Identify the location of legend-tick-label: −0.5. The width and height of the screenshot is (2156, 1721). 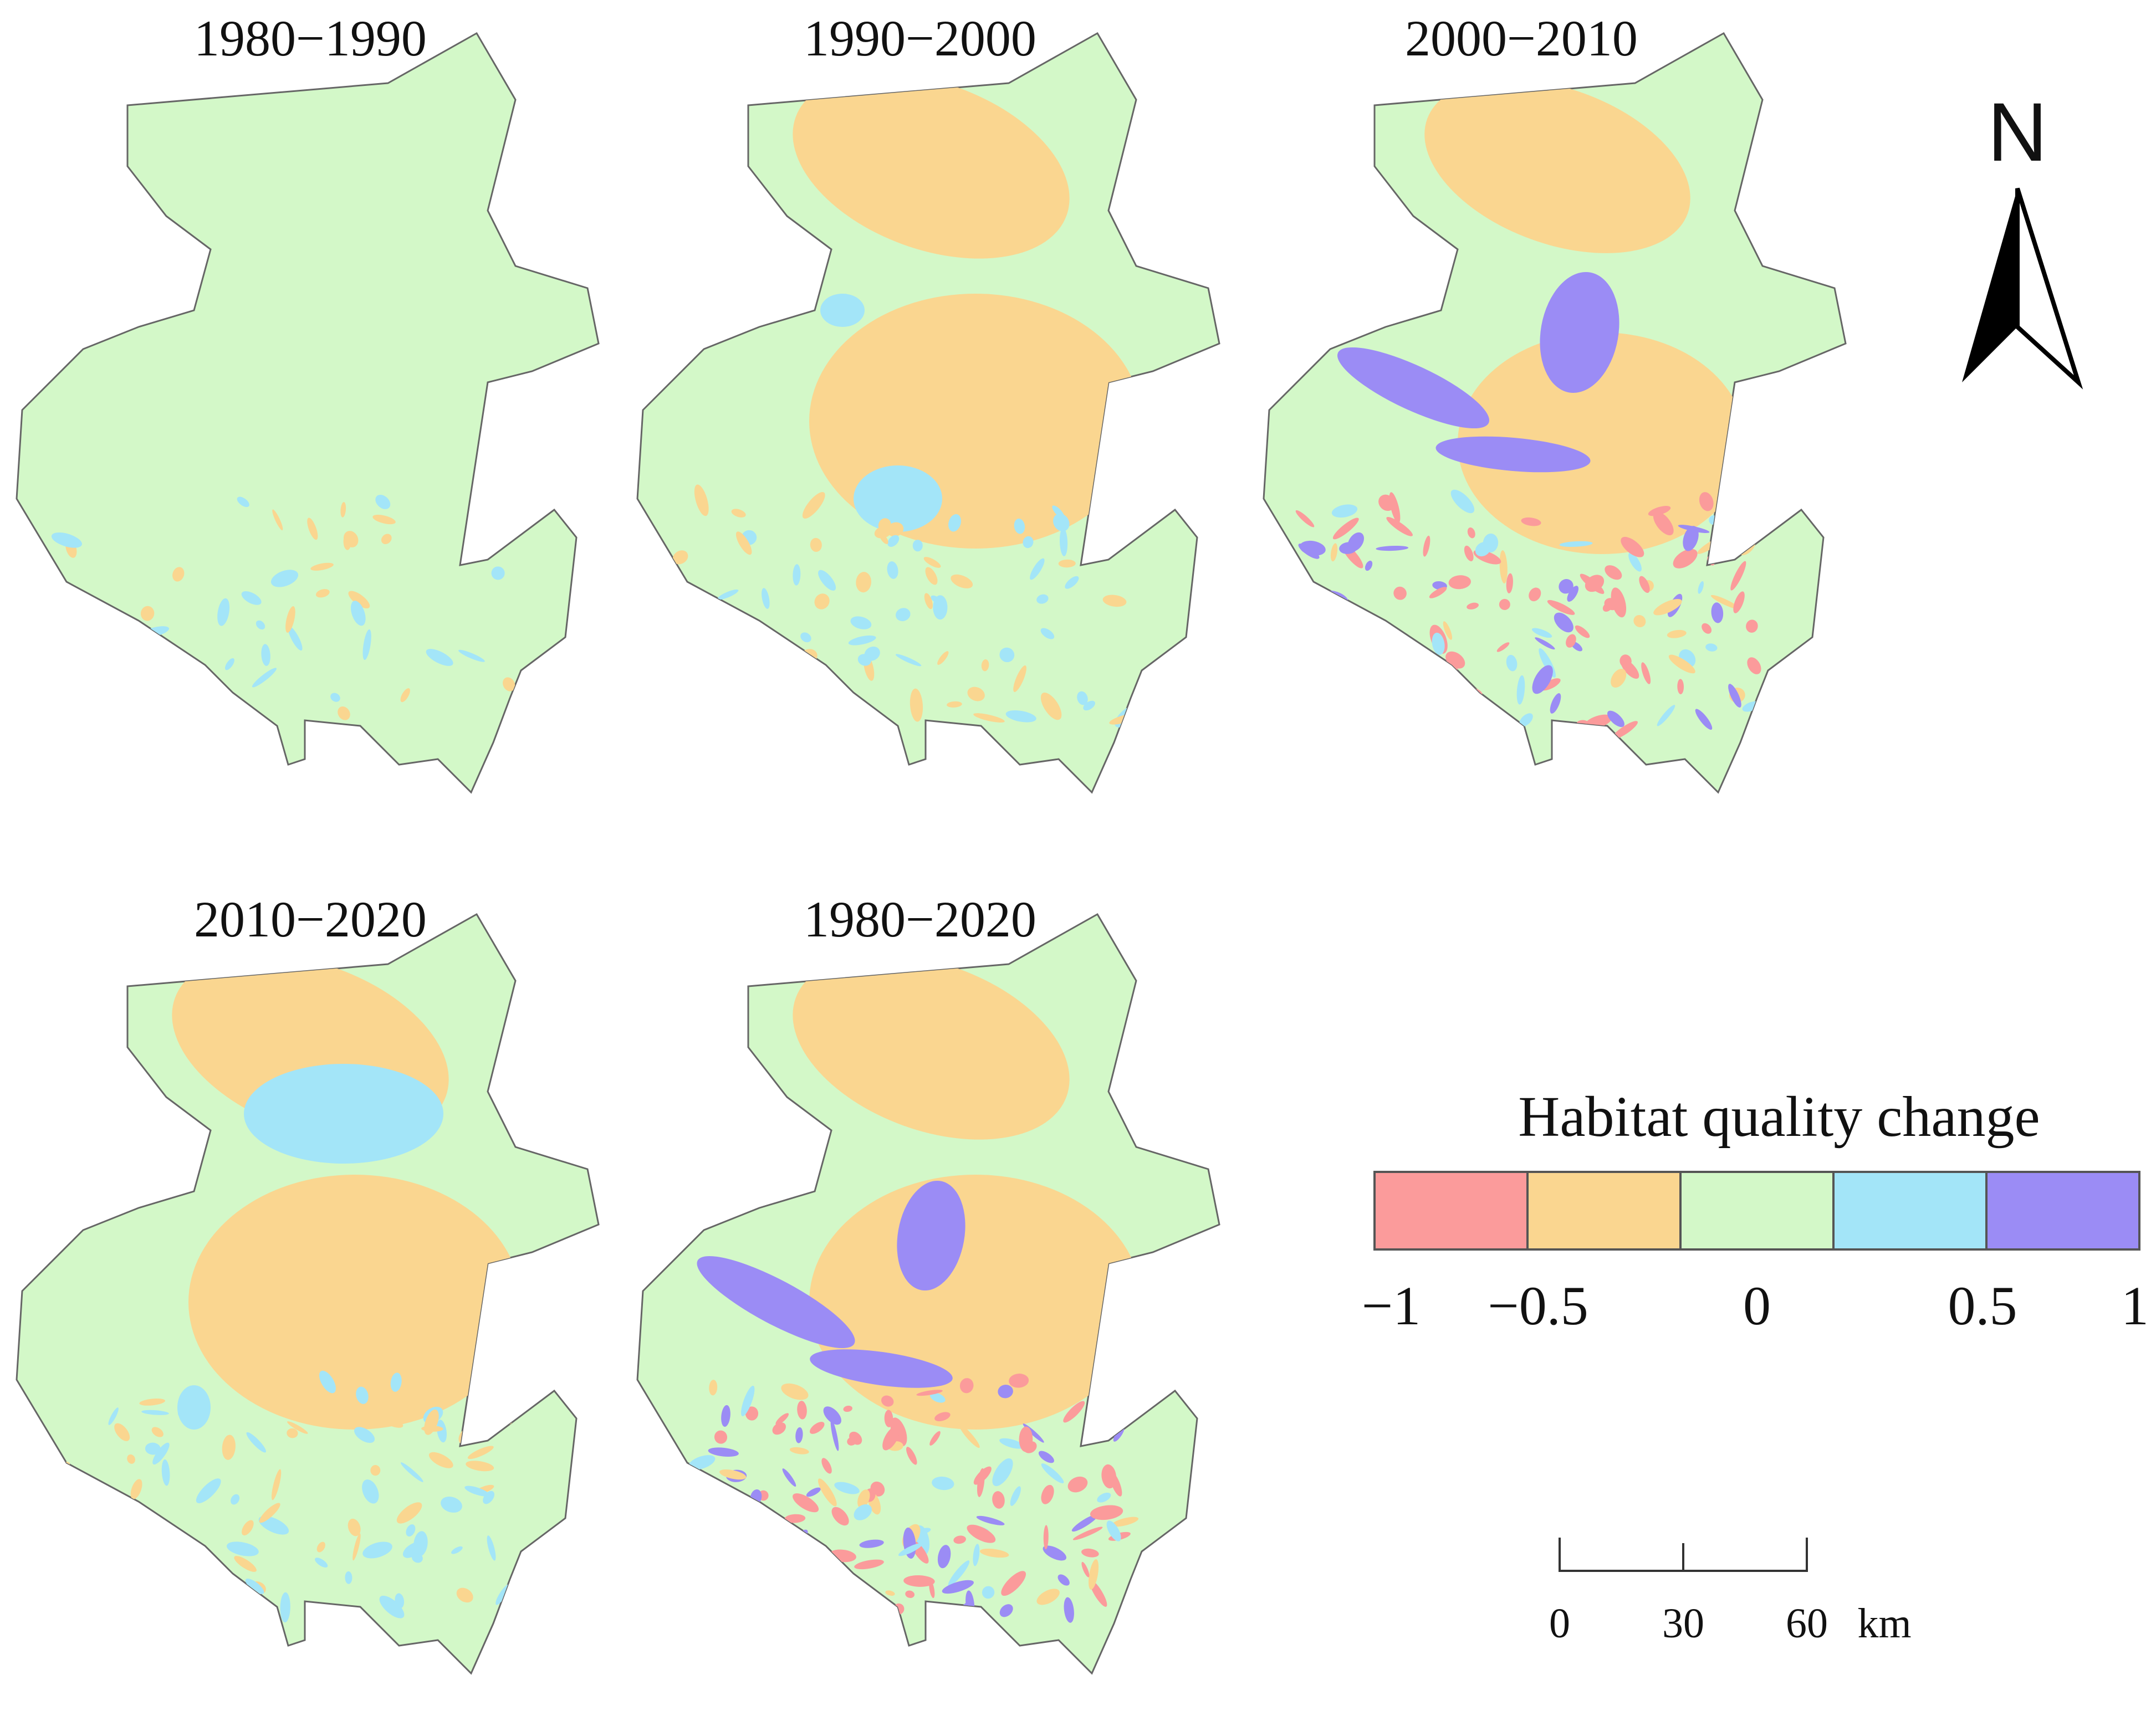
(1538, 1306).